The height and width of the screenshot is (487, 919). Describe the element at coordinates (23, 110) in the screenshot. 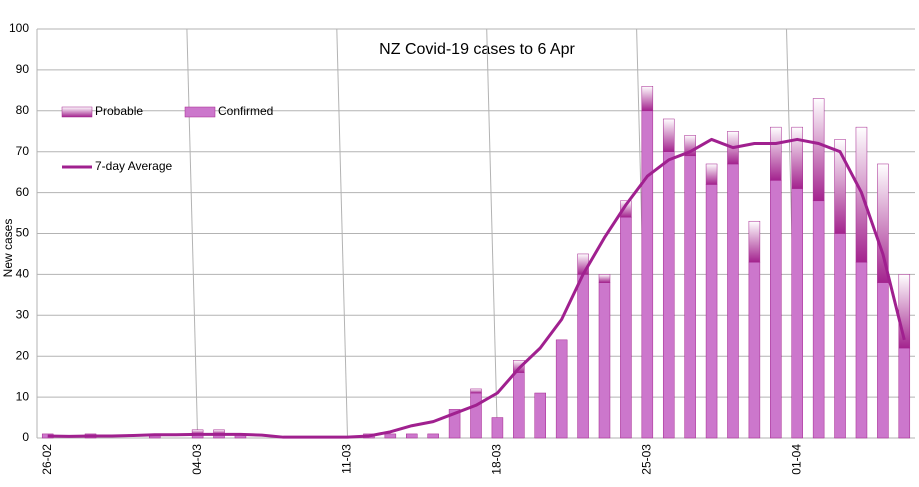

I see `y-tick-label: 80` at that location.